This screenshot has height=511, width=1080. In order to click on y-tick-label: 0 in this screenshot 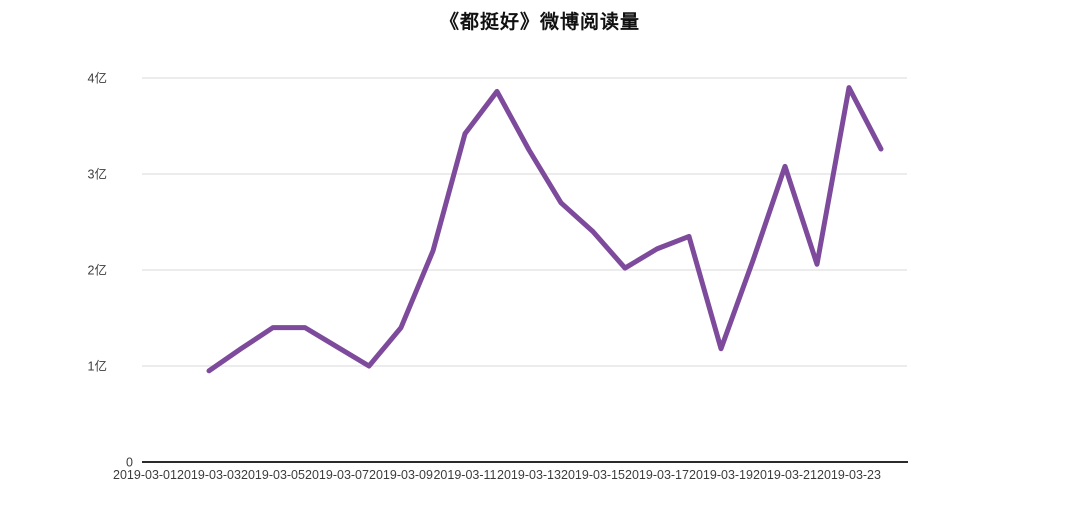, I will do `click(129, 463)`.